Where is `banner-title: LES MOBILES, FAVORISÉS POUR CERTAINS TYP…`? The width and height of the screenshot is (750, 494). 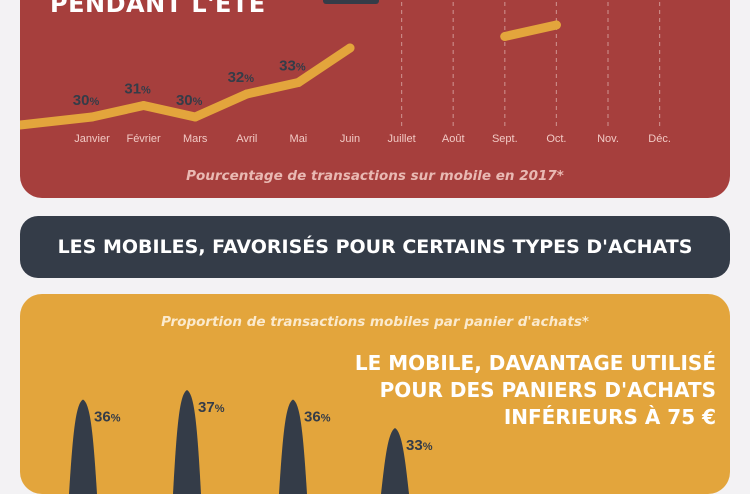 banner-title: LES MOBILES, FAVORISÉS POUR CERTAINS TYP… is located at coordinates (375, 247).